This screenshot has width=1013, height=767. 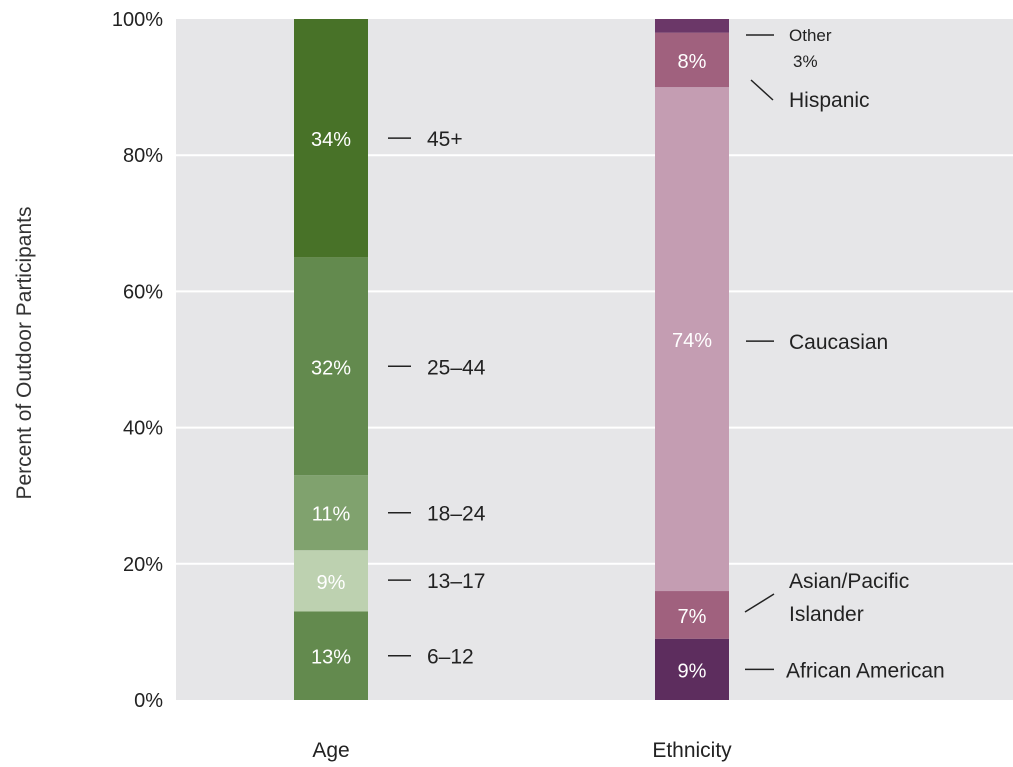 I want to click on callout-label: African American, so click(x=865, y=670).